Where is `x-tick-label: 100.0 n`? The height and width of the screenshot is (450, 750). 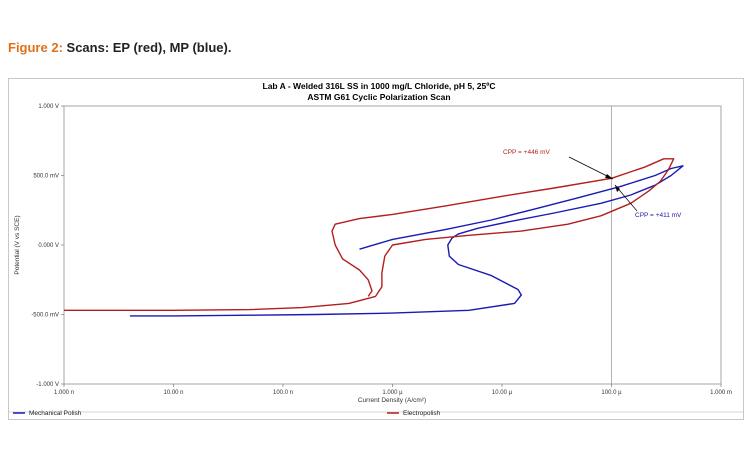 x-tick-label: 100.0 n is located at coordinates (283, 393).